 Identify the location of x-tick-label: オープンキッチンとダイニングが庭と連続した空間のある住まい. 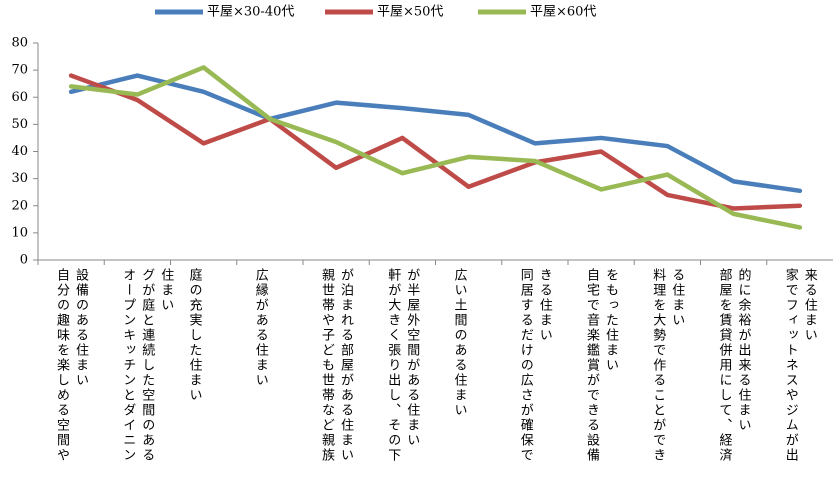
(147, 365).